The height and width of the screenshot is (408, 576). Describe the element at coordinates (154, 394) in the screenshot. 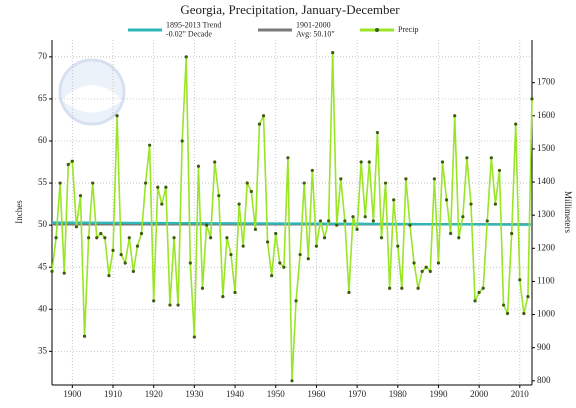

I see `x-tick-label: 1920` at that location.